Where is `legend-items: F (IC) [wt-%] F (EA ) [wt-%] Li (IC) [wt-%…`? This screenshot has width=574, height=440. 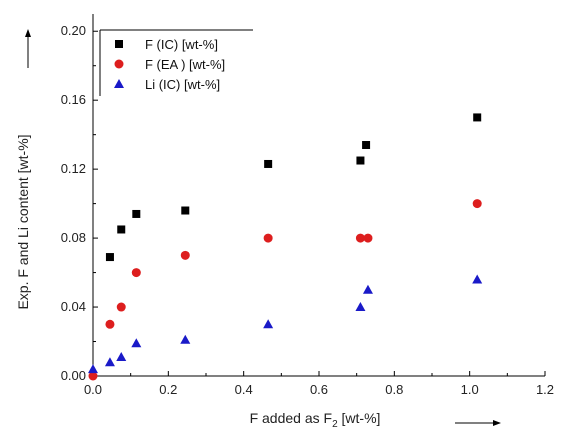
legend-items: F (IC) [wt-%] F (EA ) [wt-%] Li (IC) [wt-%… is located at coordinates (169, 64).